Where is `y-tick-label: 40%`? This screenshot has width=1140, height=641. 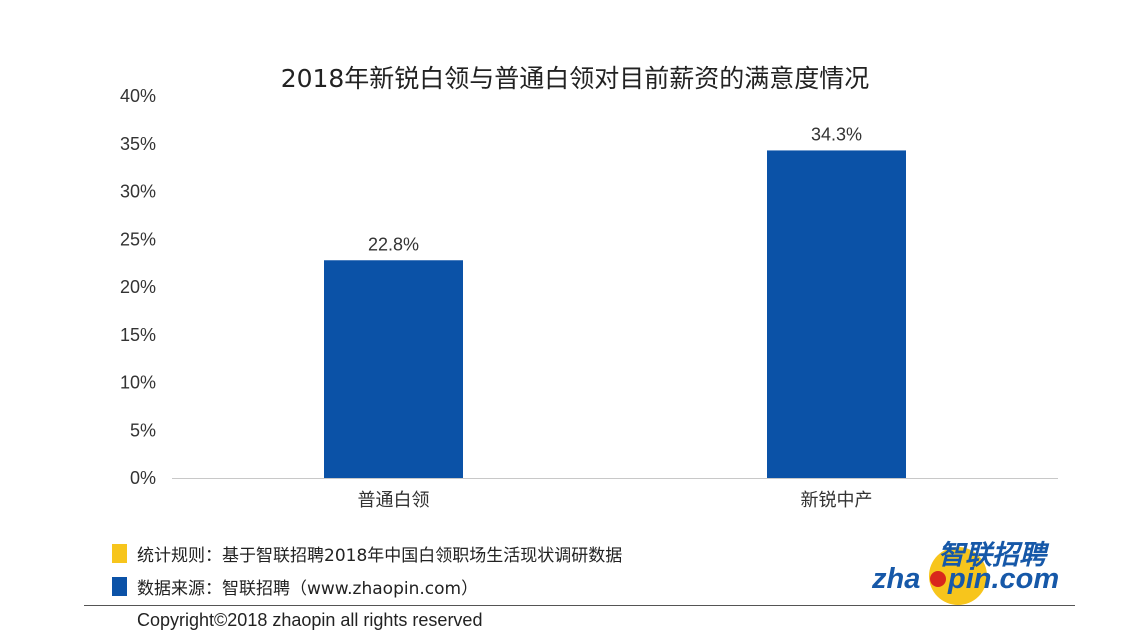
y-tick-label: 40% is located at coordinates (138, 96).